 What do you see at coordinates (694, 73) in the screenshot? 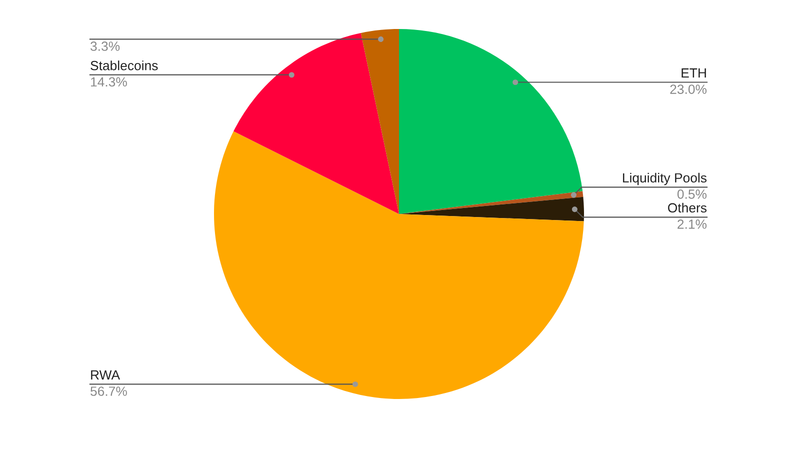
I see `slice-label: ETH` at bounding box center [694, 73].